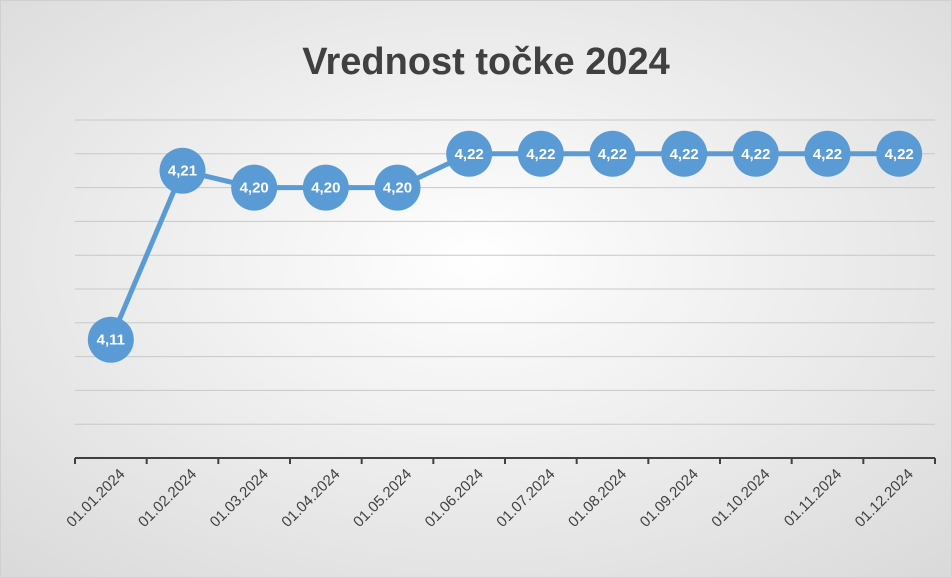  I want to click on chart-title: Vrednost točke 2024, so click(486, 62).